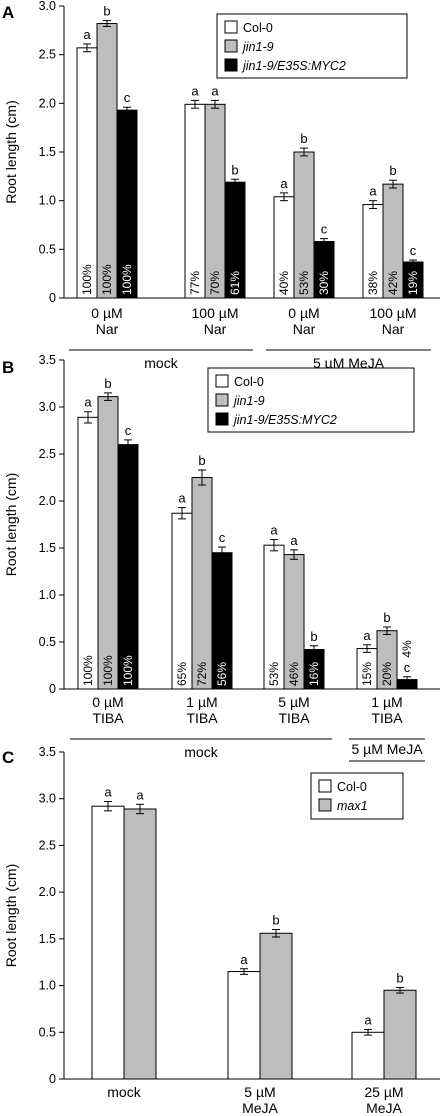 Image resolution: width=448 pixels, height=1116 pixels. I want to click on legend-label: max1, so click(352, 806).